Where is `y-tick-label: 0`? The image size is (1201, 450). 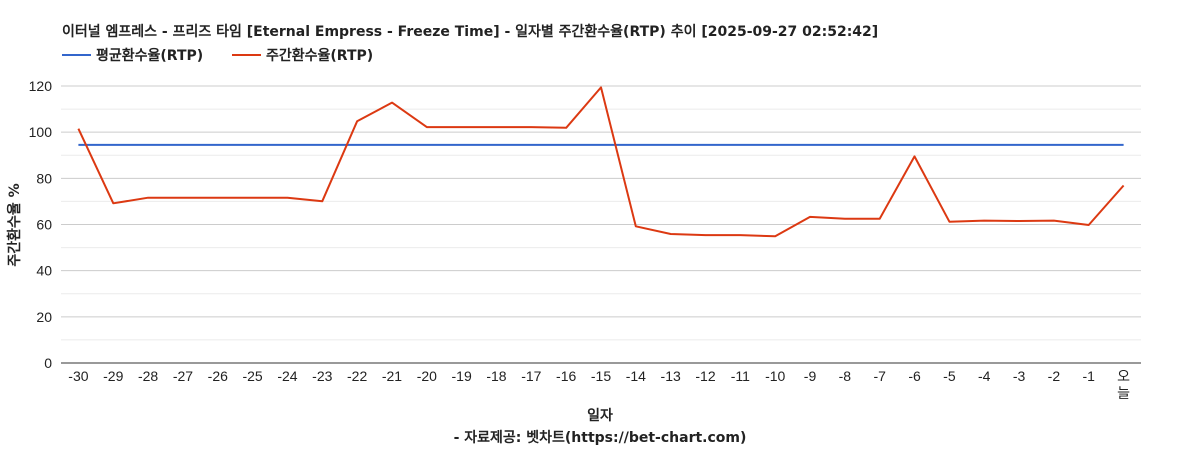 y-tick-label: 0 is located at coordinates (48, 363).